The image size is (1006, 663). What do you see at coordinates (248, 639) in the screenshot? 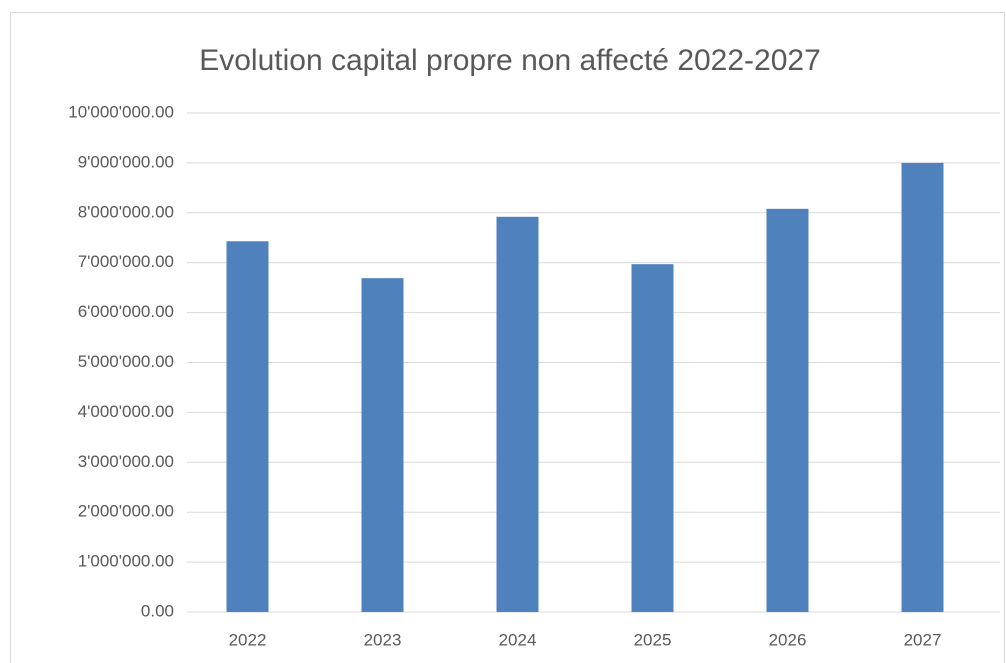
I see `x-tick-label: 2022` at bounding box center [248, 639].